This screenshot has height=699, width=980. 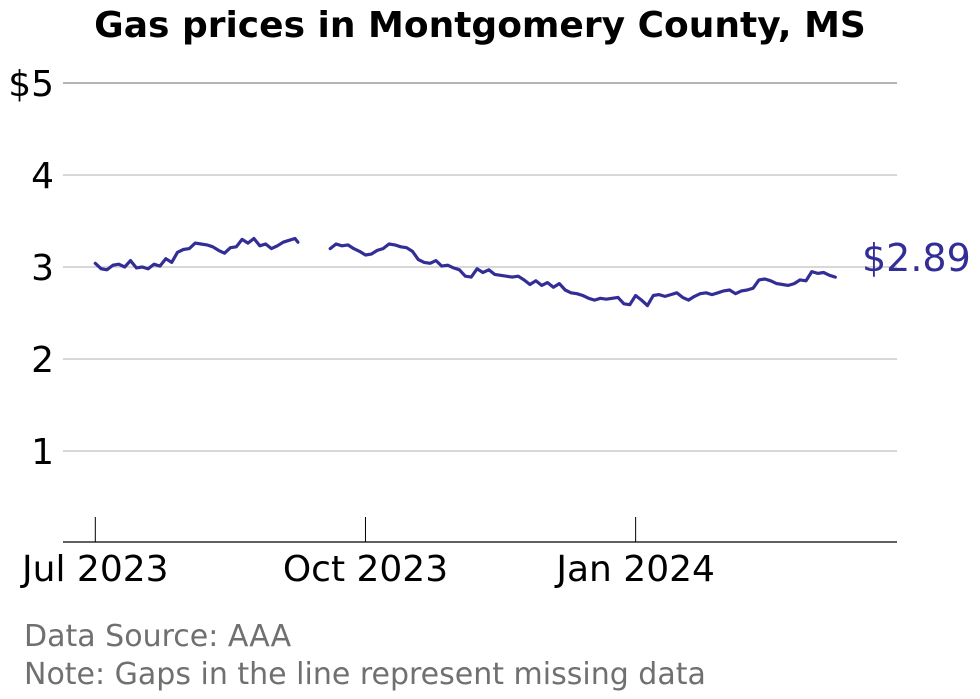 I want to click on x-tick-label: Oct 2023, so click(x=365, y=569).